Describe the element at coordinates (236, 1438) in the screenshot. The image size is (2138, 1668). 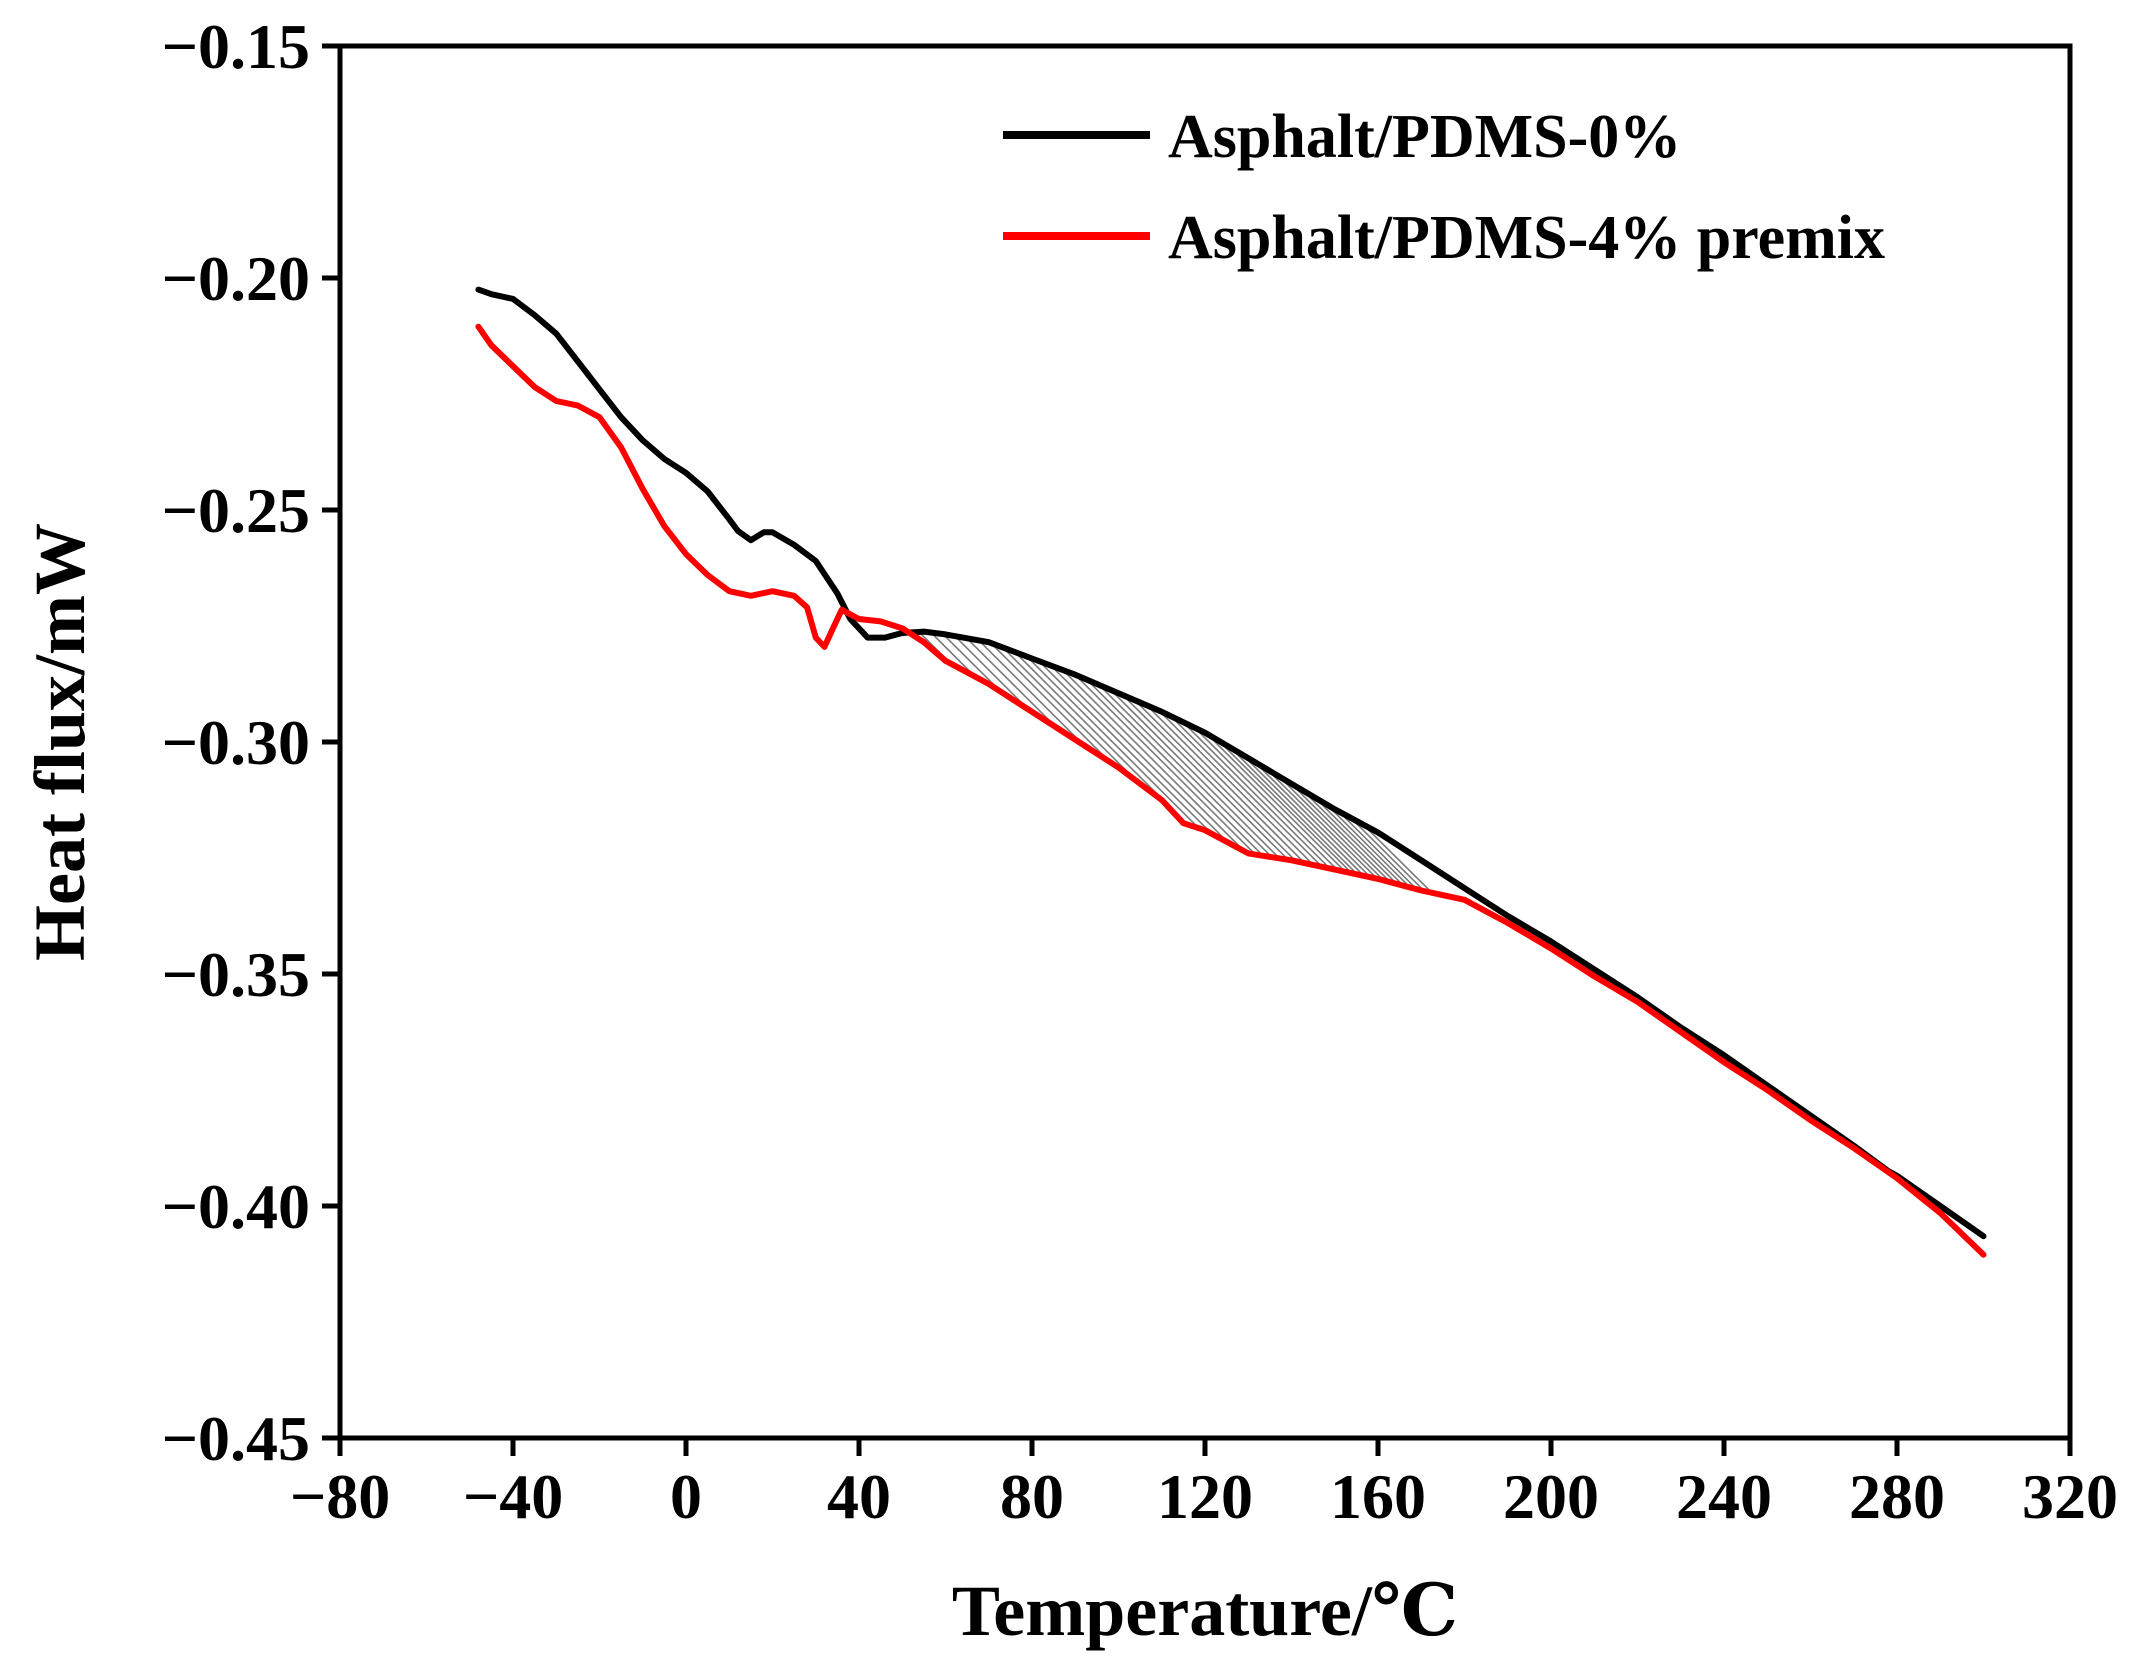
I see `y-tick-label: −0.45` at that location.